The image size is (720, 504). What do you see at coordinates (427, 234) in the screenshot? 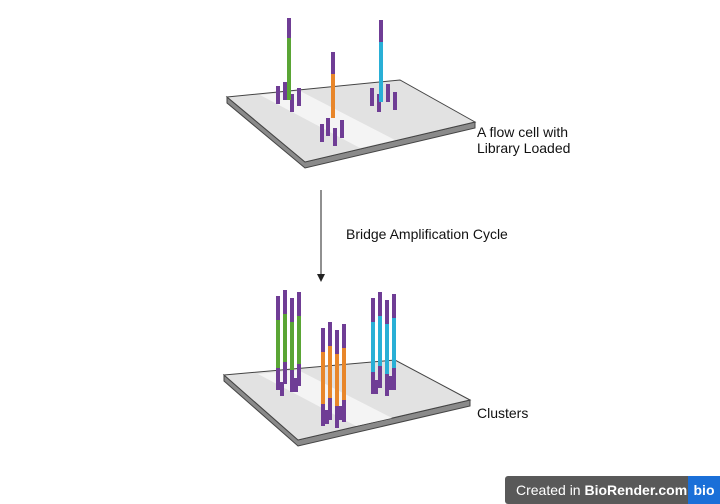
I see `cycle-label: Bridge Amplification Cycle` at bounding box center [427, 234].